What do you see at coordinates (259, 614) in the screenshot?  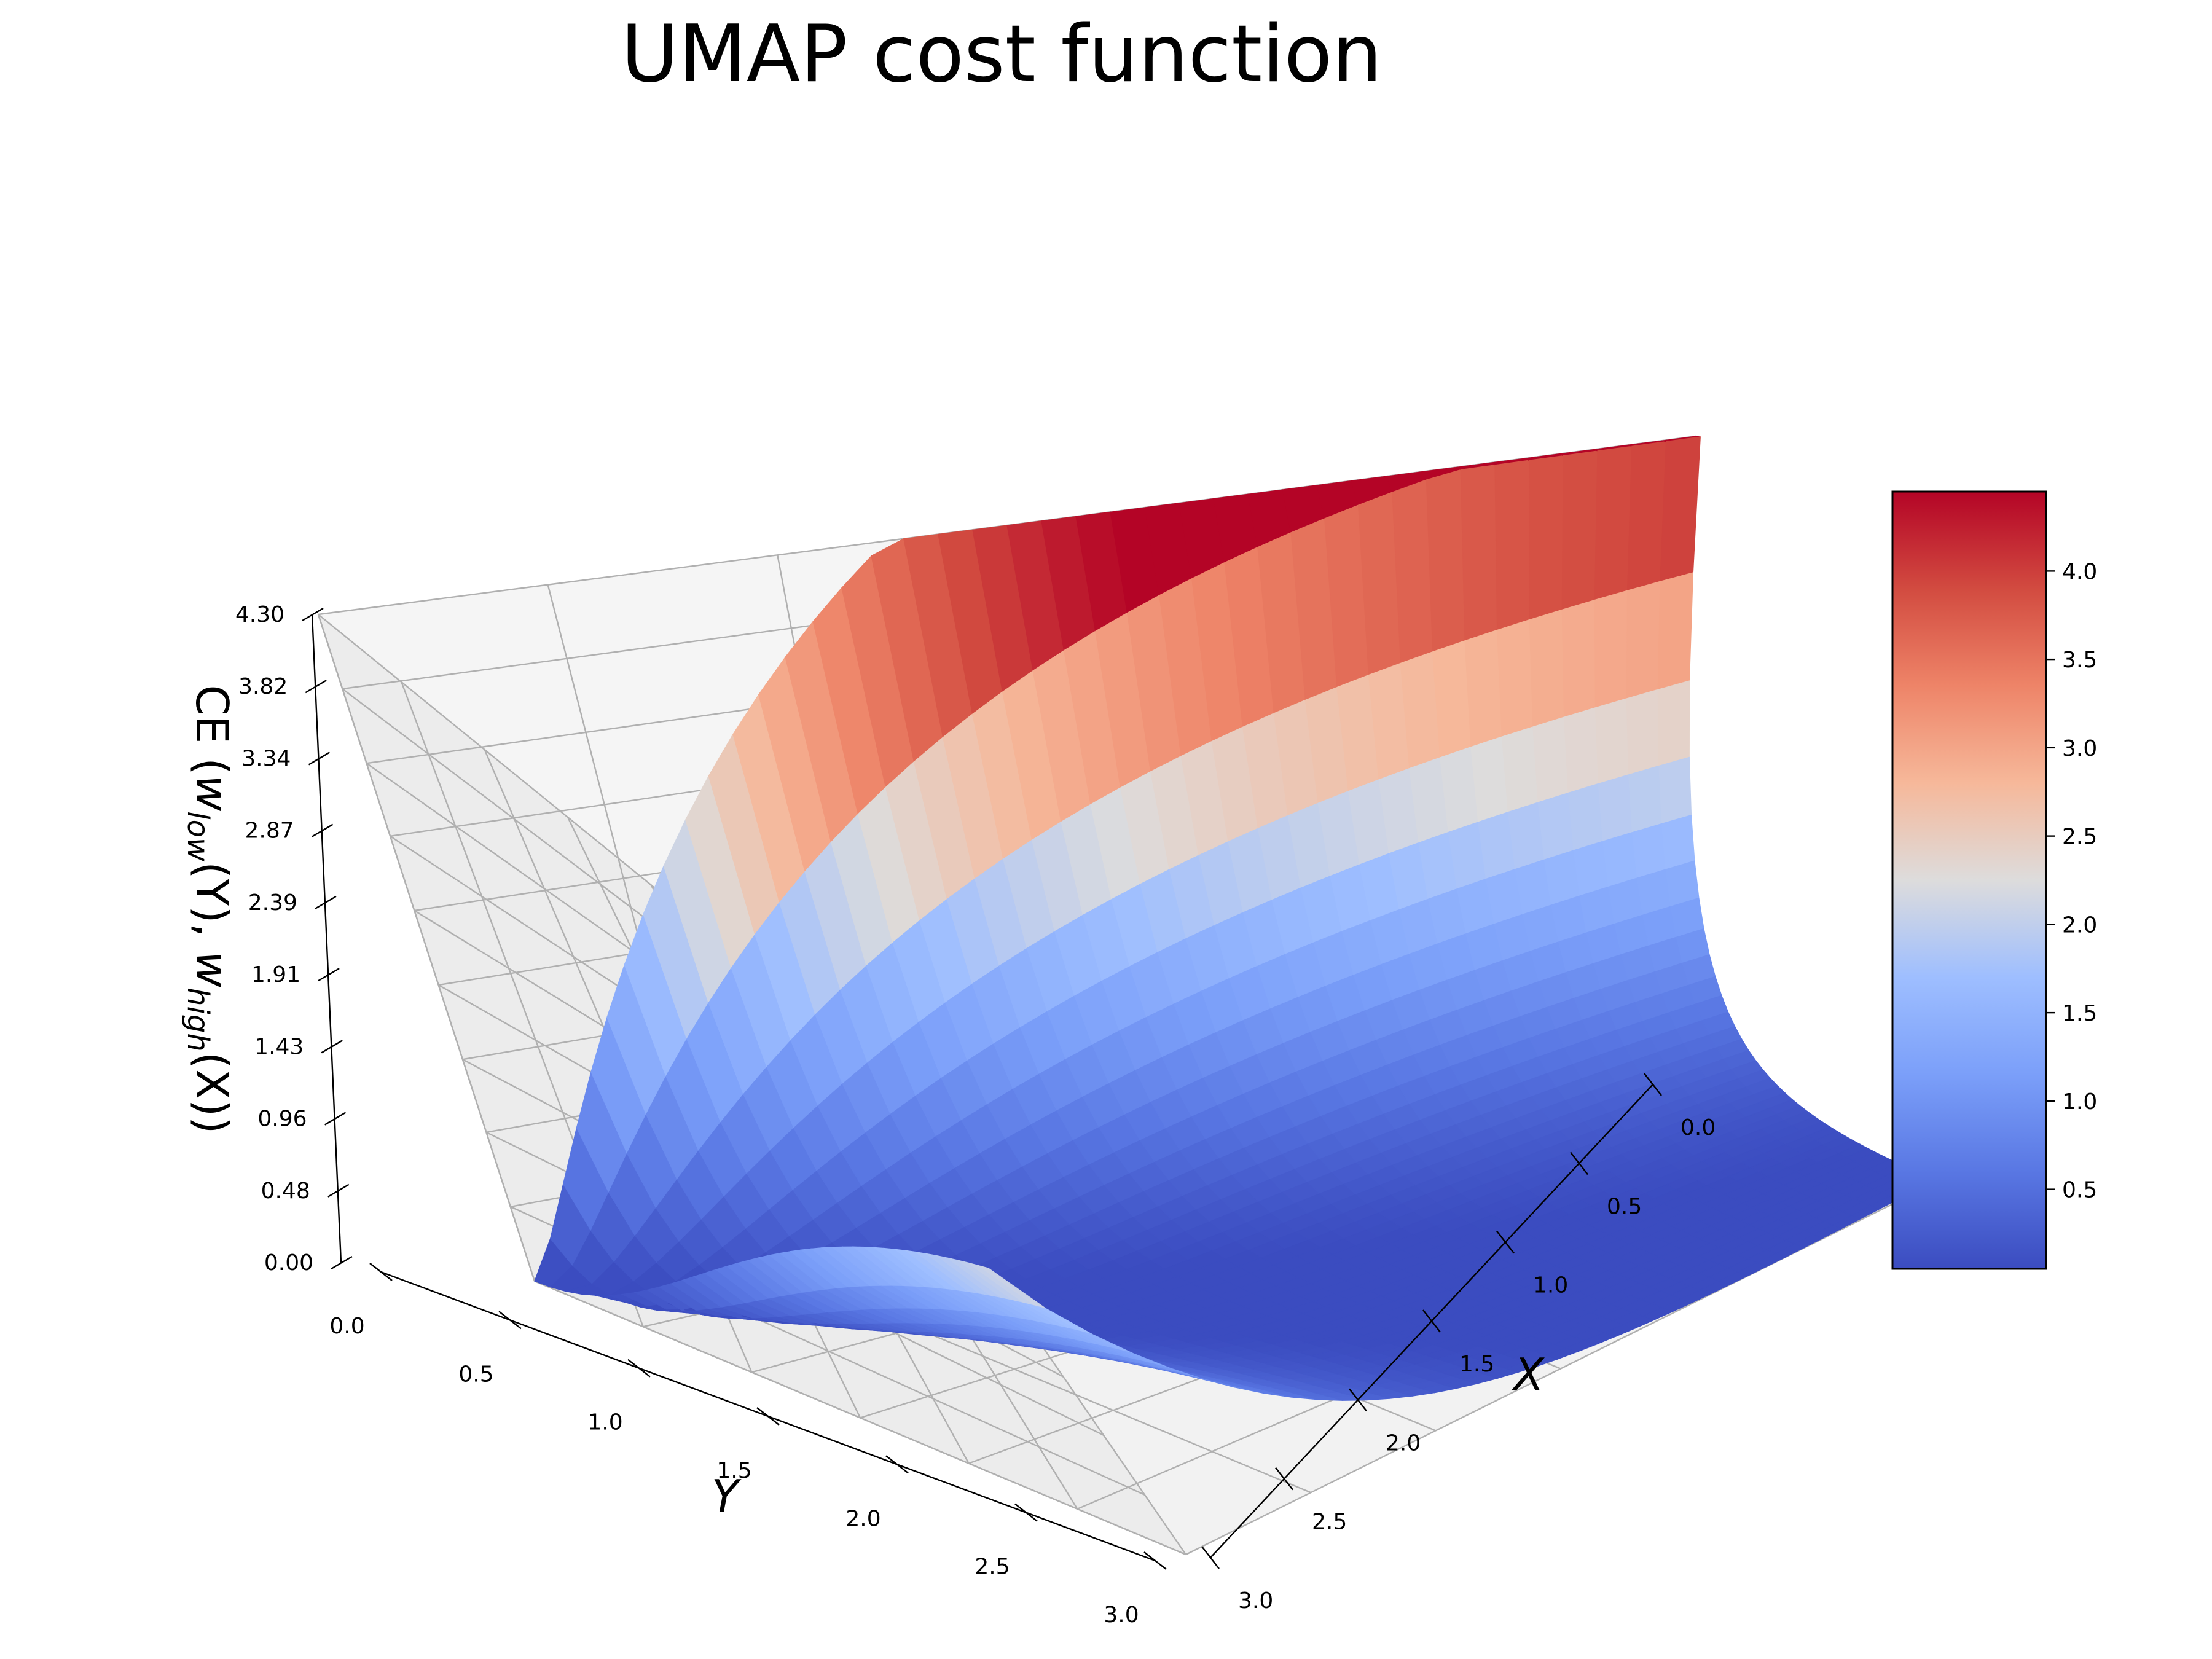 I see `z-tick-label: 4.30` at bounding box center [259, 614].